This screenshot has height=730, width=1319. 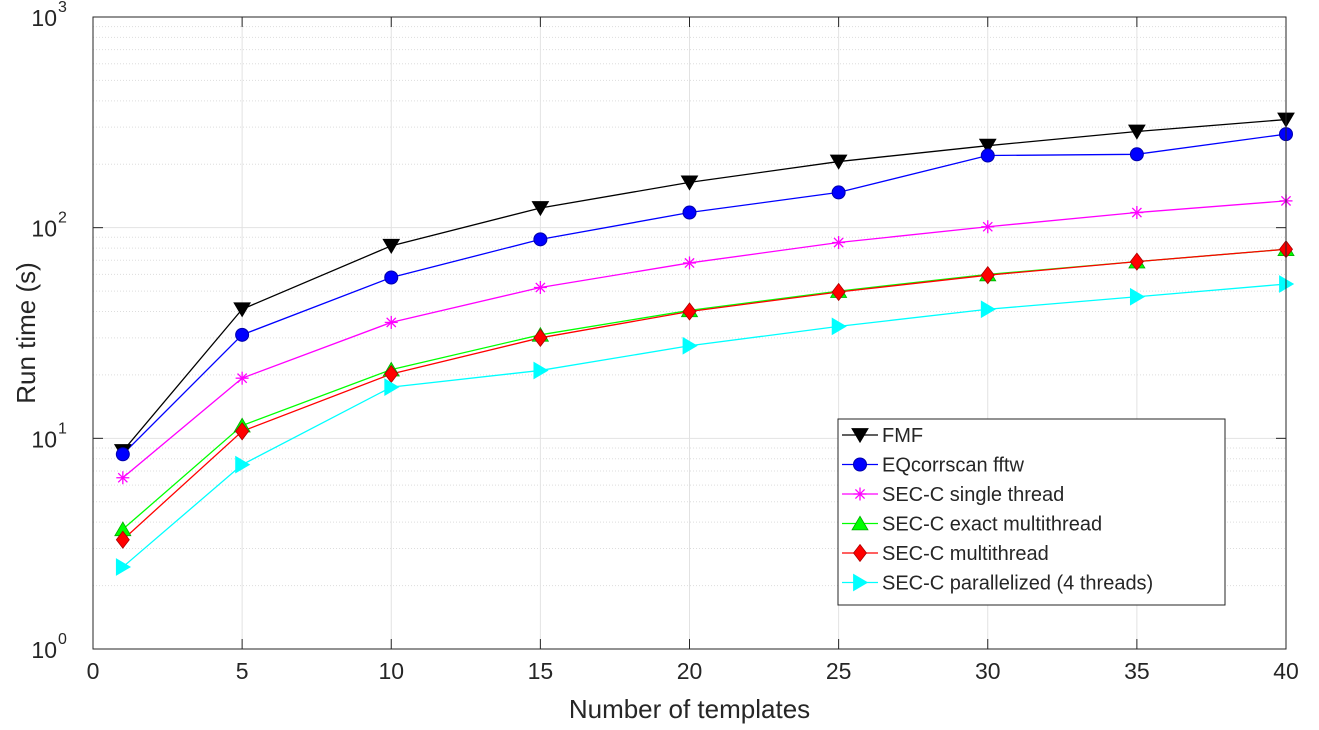 I want to click on x-tick-label: 15, so click(x=541, y=671).